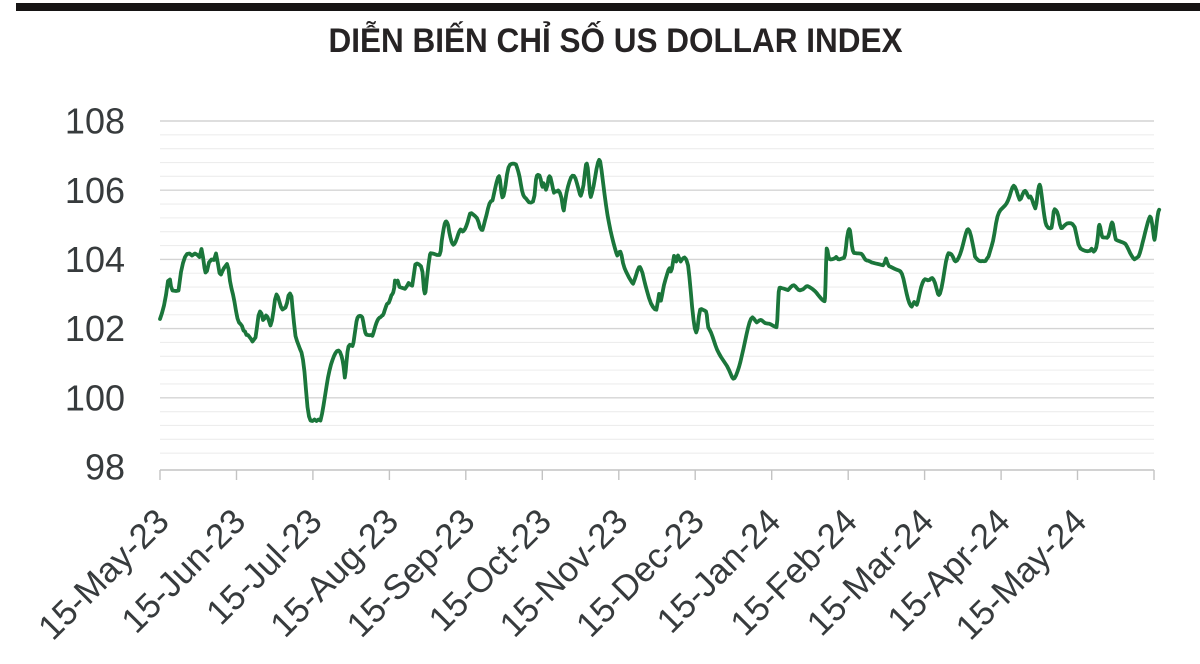 This screenshot has height=664, width=1200. Describe the element at coordinates (95, 259) in the screenshot. I see `svg-text: 104` at that location.